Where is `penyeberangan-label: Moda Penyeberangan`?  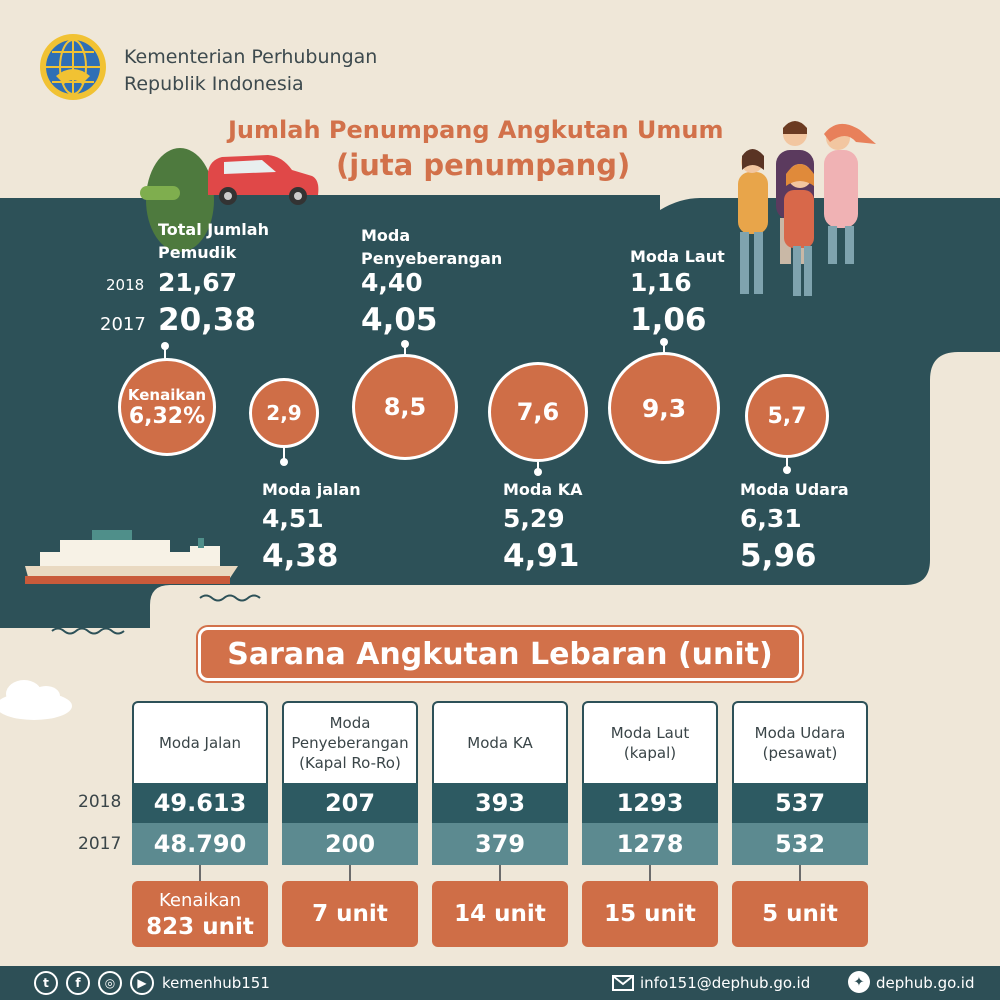 penyeberangan-label: Moda Penyeberangan is located at coordinates (432, 247).